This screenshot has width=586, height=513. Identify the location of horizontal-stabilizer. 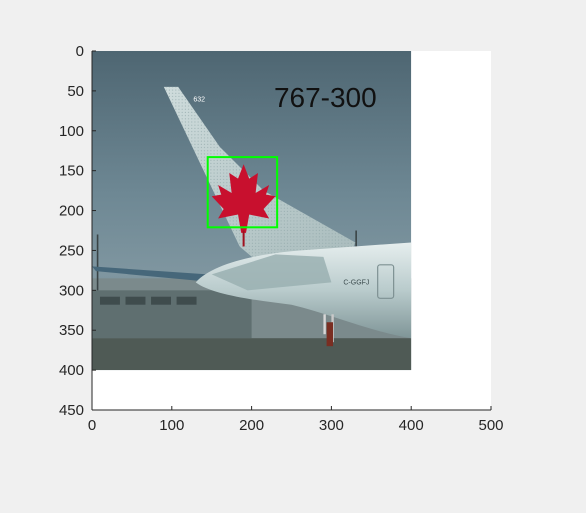
(154, 274).